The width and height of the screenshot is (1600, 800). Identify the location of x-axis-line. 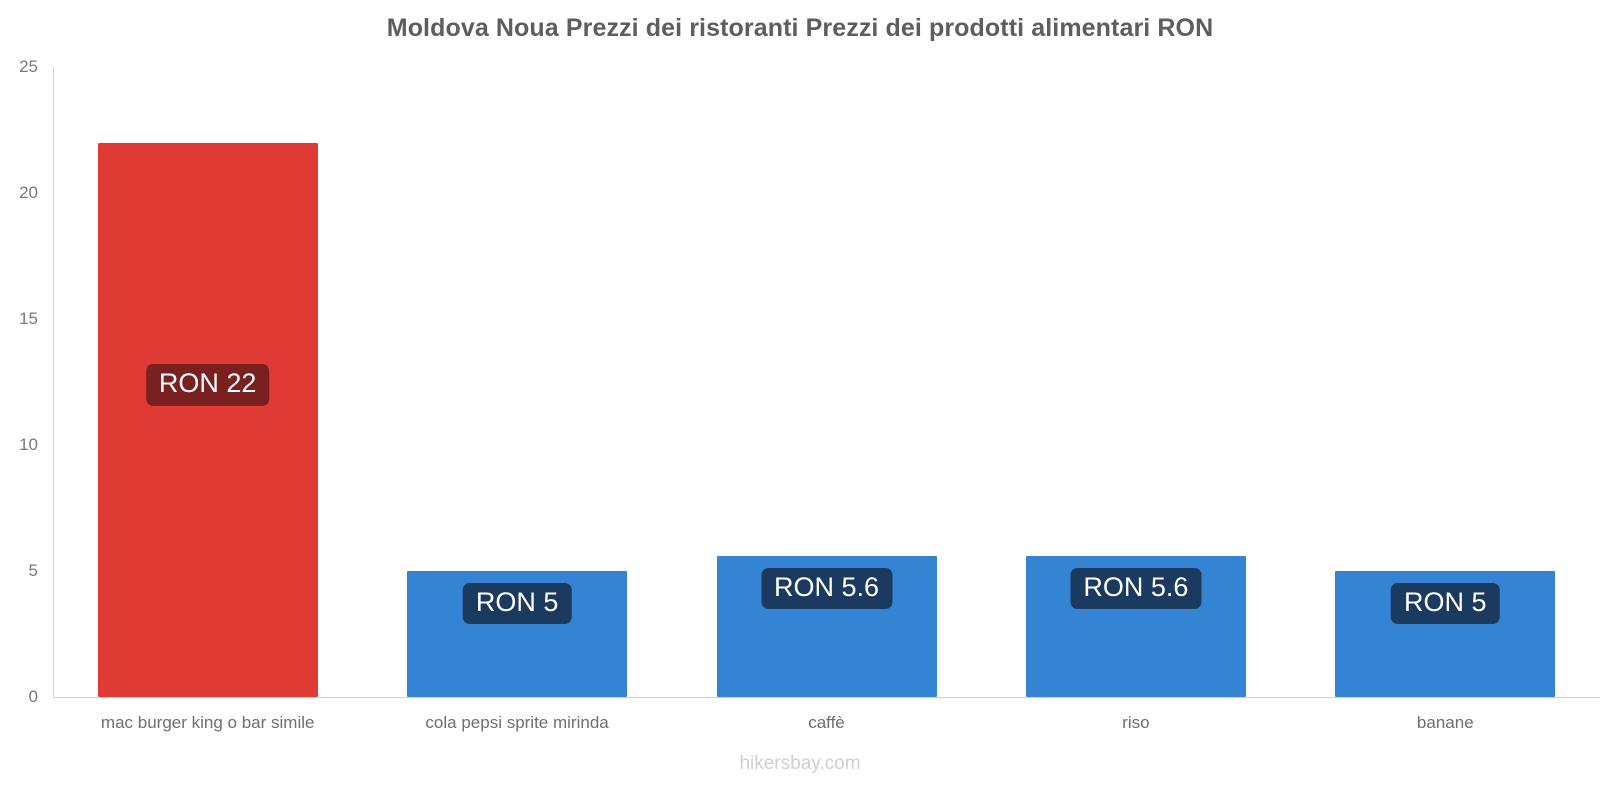
(826, 697).